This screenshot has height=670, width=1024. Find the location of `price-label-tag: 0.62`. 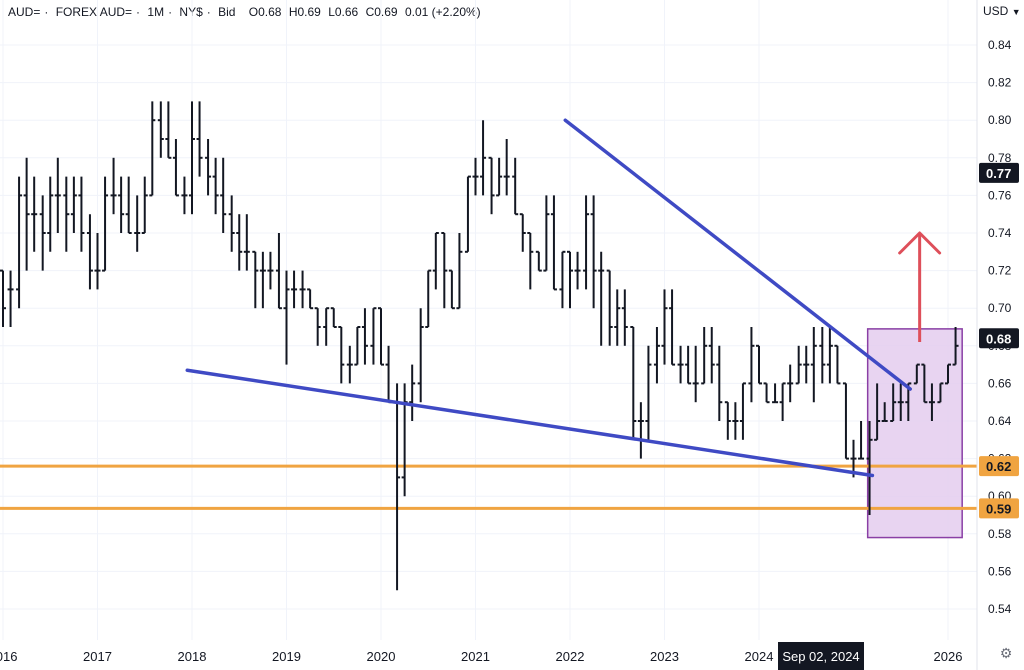

price-label-tag: 0.62 is located at coordinates (999, 466).